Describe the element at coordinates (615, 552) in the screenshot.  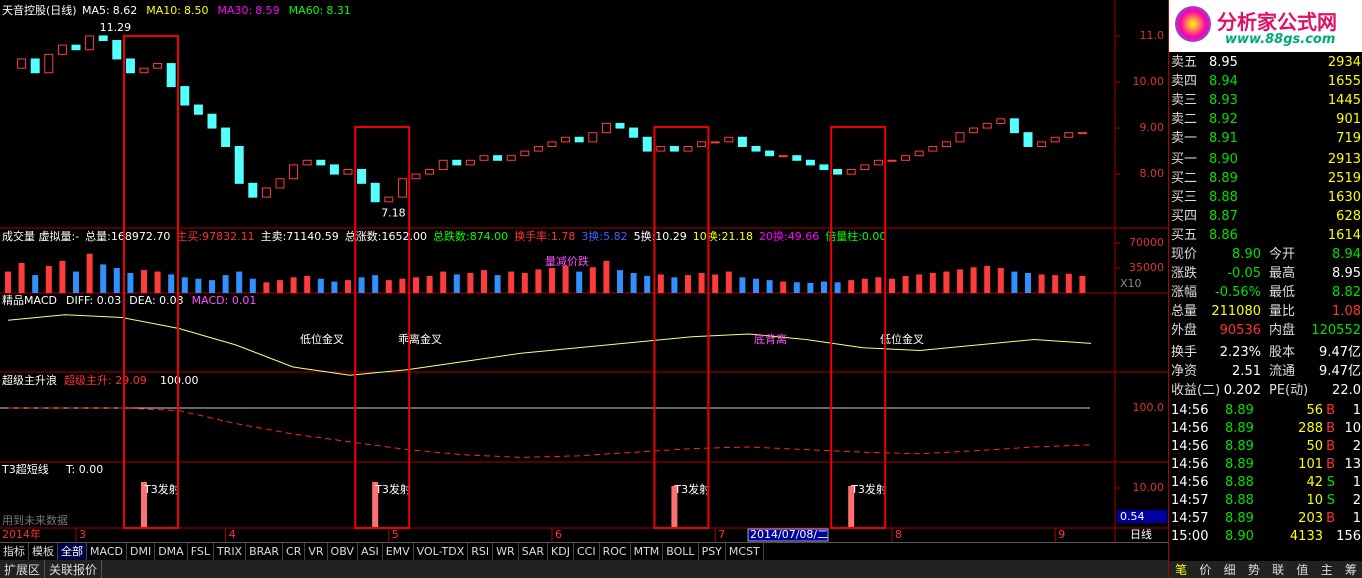
I see `tab: ROC` at that location.